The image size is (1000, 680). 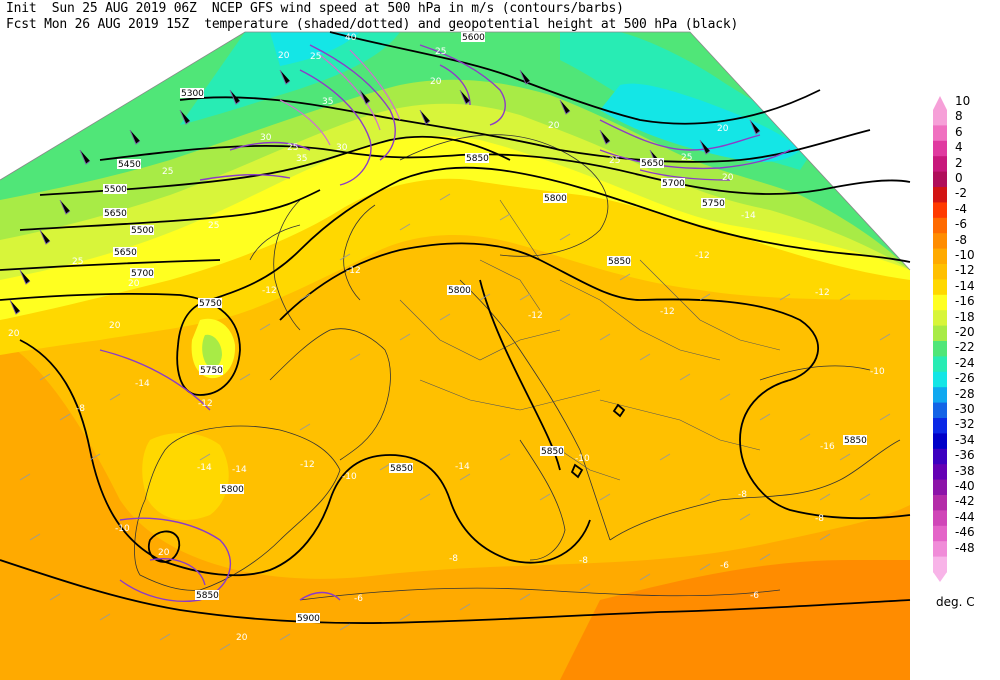 I want to click on colorbar-arrow-bottom, so click(x=940, y=577).